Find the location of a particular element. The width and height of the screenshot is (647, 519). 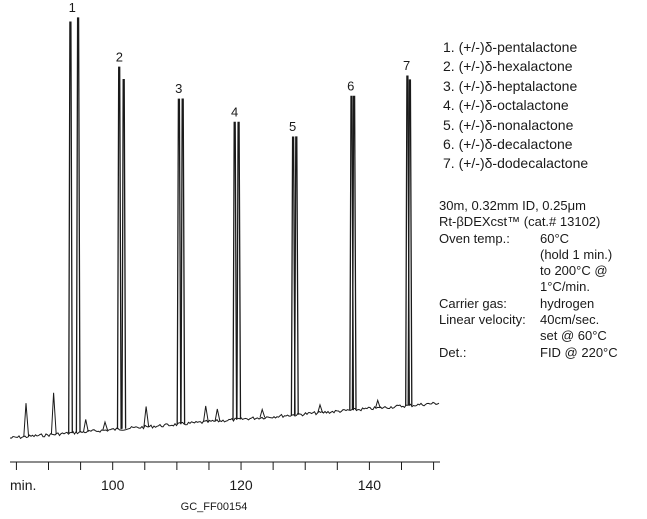

peak-number-label: 7 is located at coordinates (406, 65).